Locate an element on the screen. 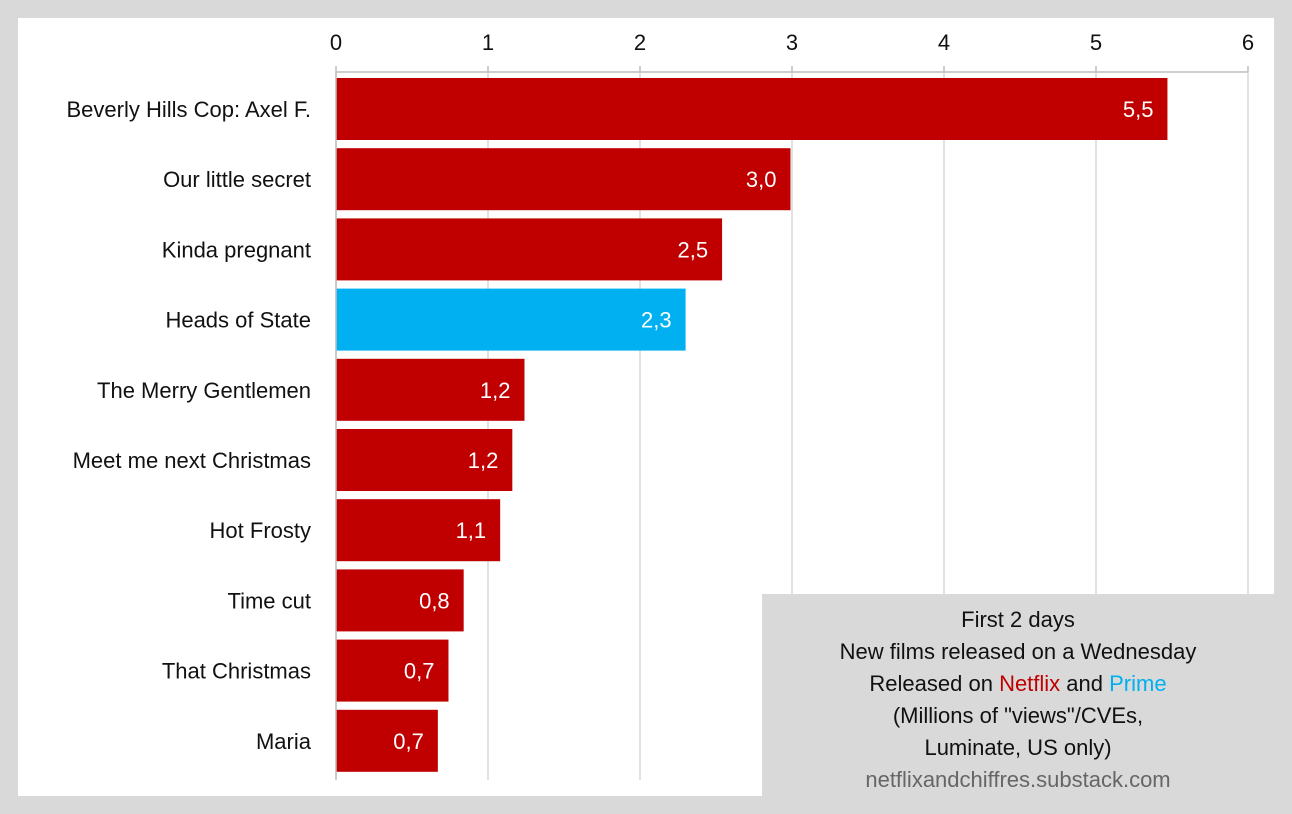 The width and height of the screenshot is (1292, 814). category-label: Heads of State is located at coordinates (238, 320).